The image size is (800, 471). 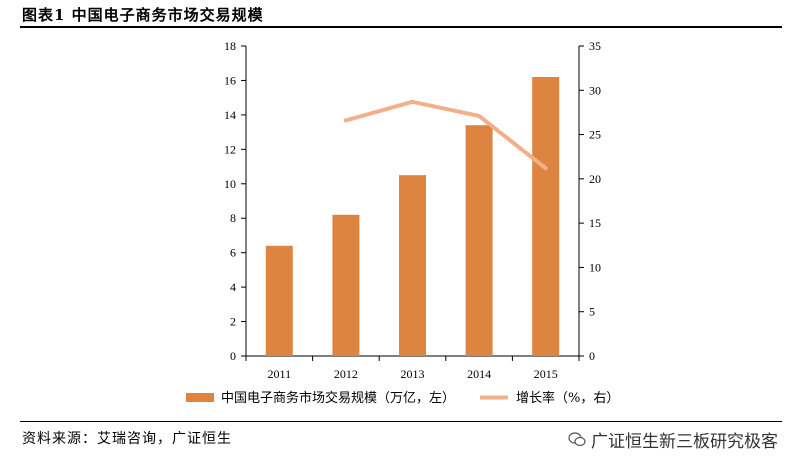 What do you see at coordinates (567, 398) in the screenshot?
I see `legend-line-label: 增长率（%，右）` at bounding box center [567, 398].